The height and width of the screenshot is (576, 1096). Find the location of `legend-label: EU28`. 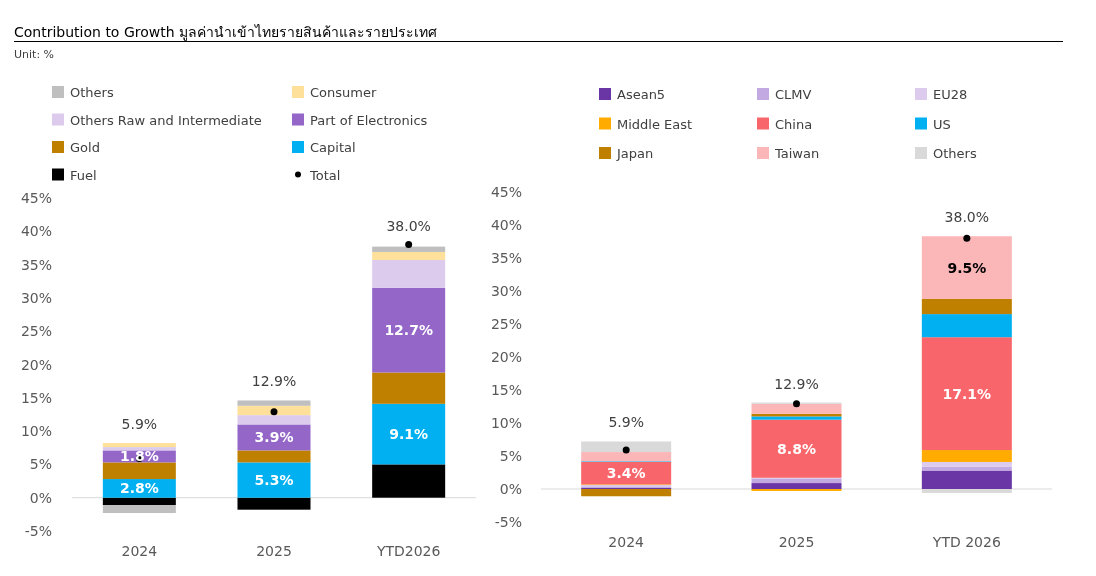

legend-label: EU28 is located at coordinates (950, 94).